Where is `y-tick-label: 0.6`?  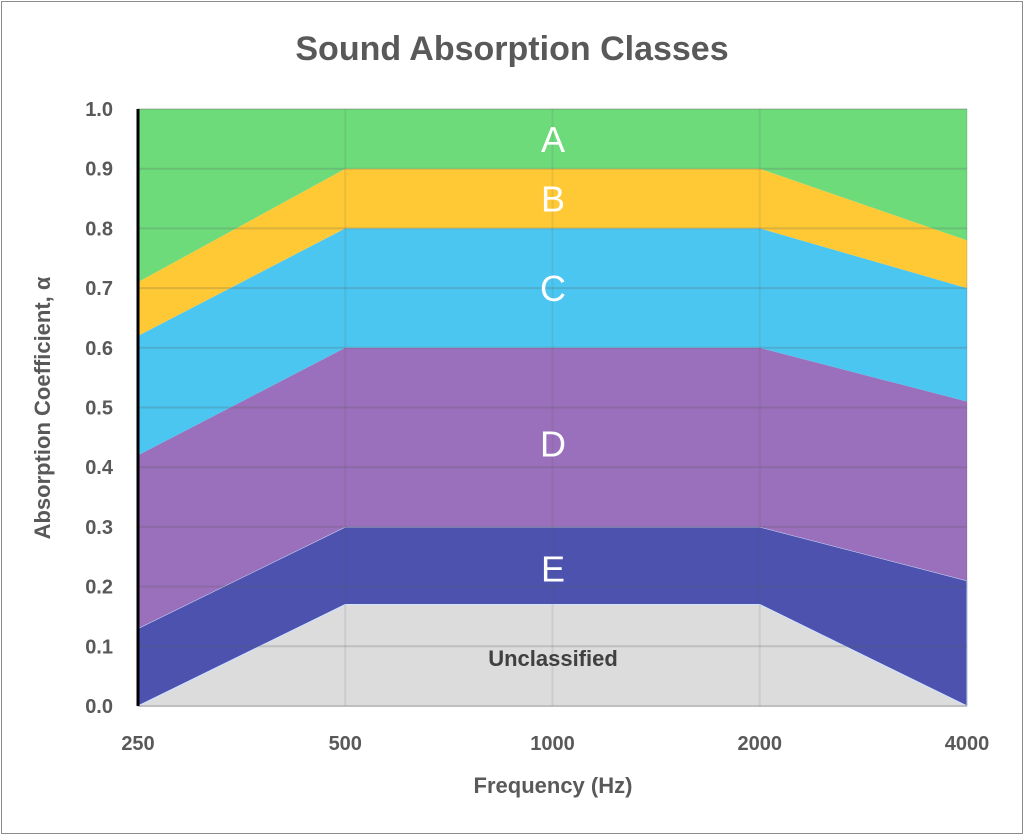
y-tick-label: 0.6 is located at coordinates (99, 349).